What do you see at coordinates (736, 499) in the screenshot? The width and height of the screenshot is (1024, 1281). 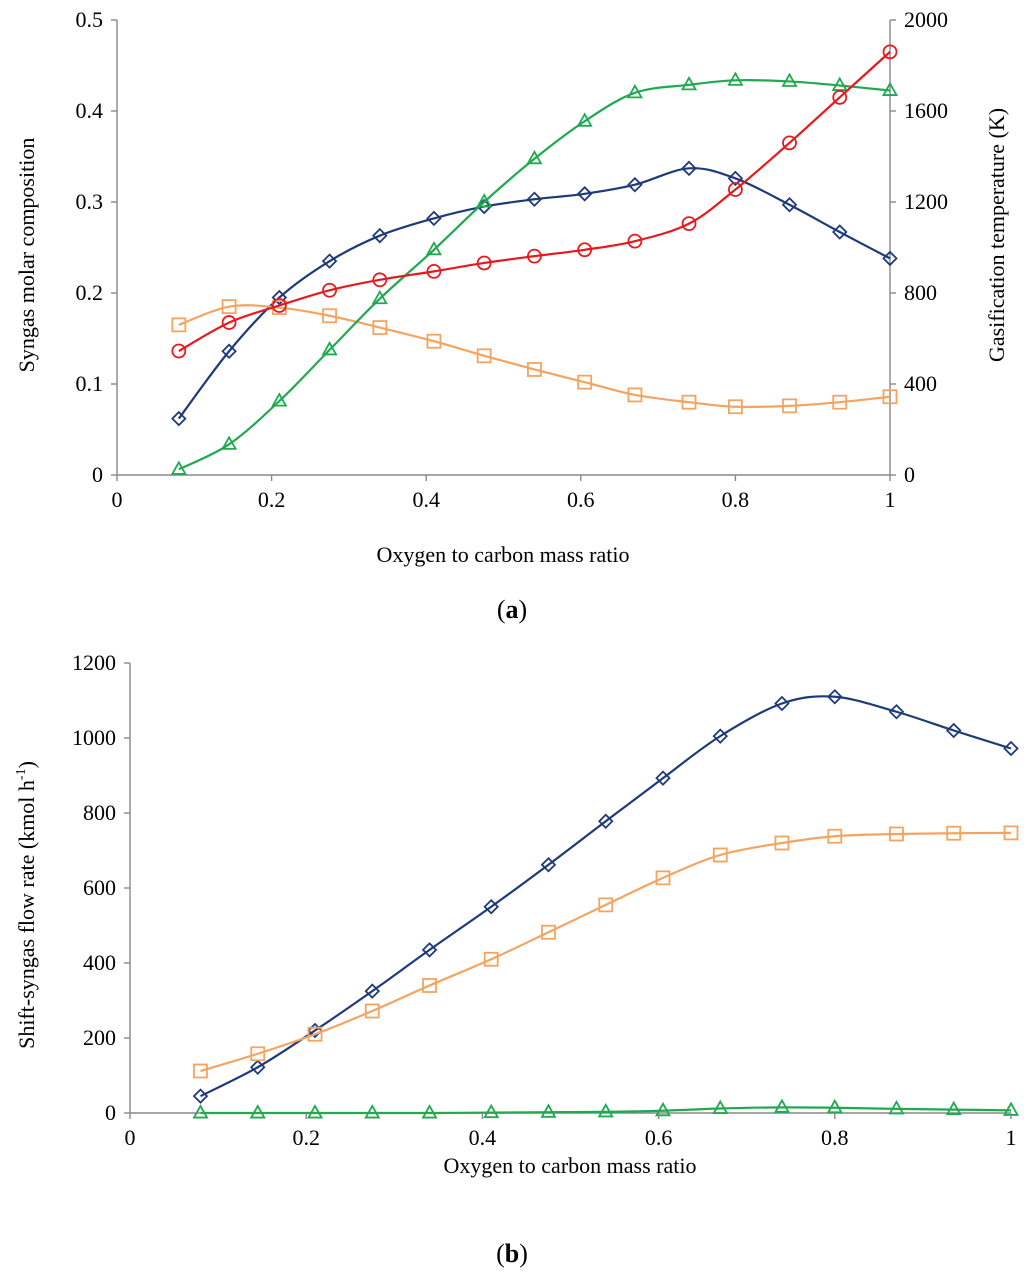 I see `panel-a-x-tick-label: 0.8` at bounding box center [736, 499].